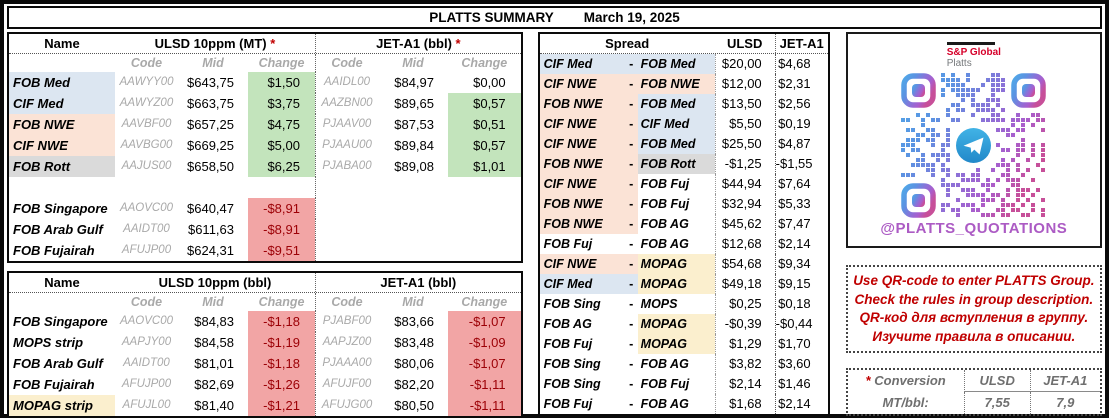 The height and width of the screenshot is (418, 1109). I want to click on title-bar: PLATTS SUMMARY March 19, 2025, so click(554, 17).